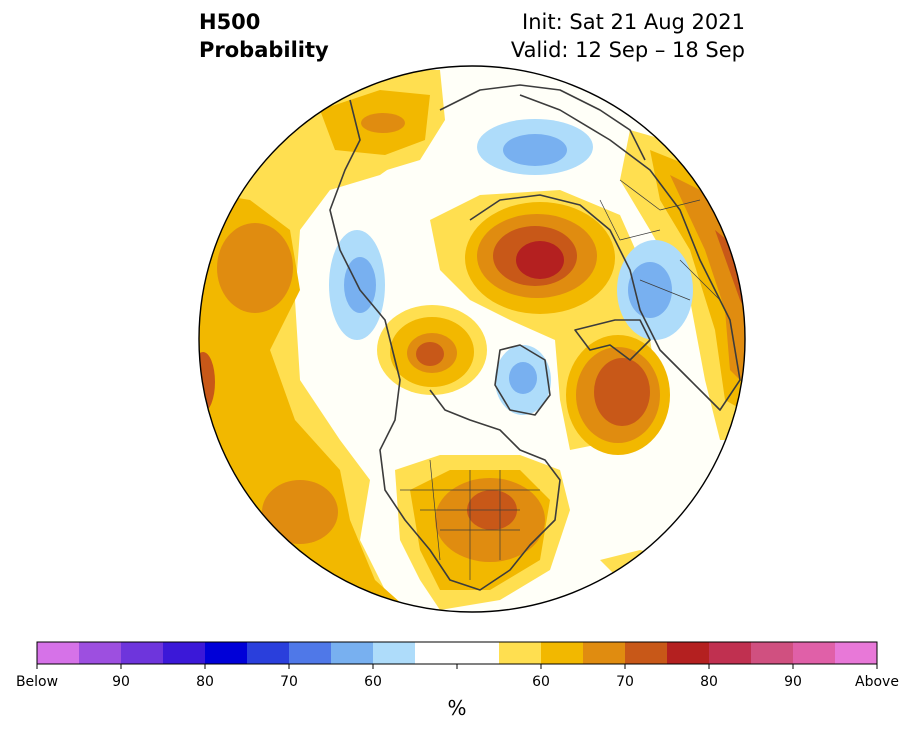  Describe the element at coordinates (730, 285) in the screenshot. I see `dark-orange-region-east-edge` at that location.